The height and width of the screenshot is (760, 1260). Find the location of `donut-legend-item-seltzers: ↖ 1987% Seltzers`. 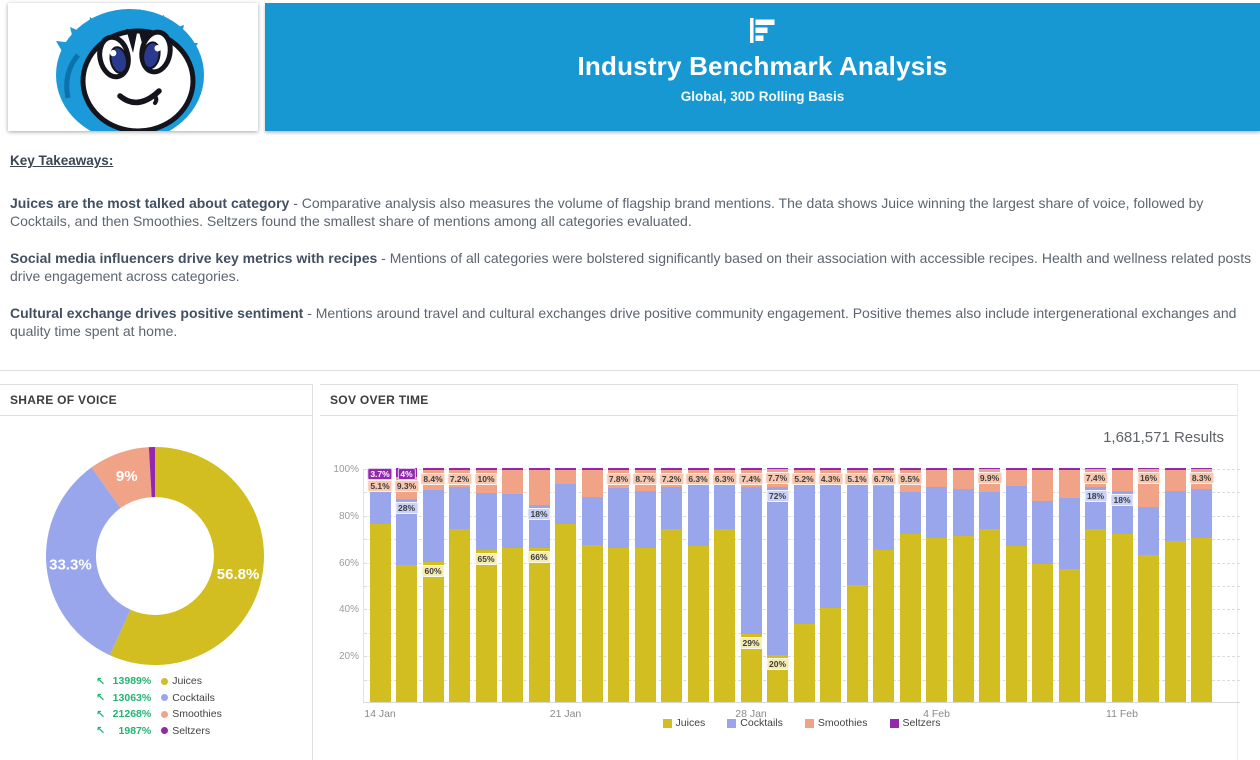

donut-legend-item-seltzers: ↖ 1987% Seltzers is located at coordinates (159, 731).